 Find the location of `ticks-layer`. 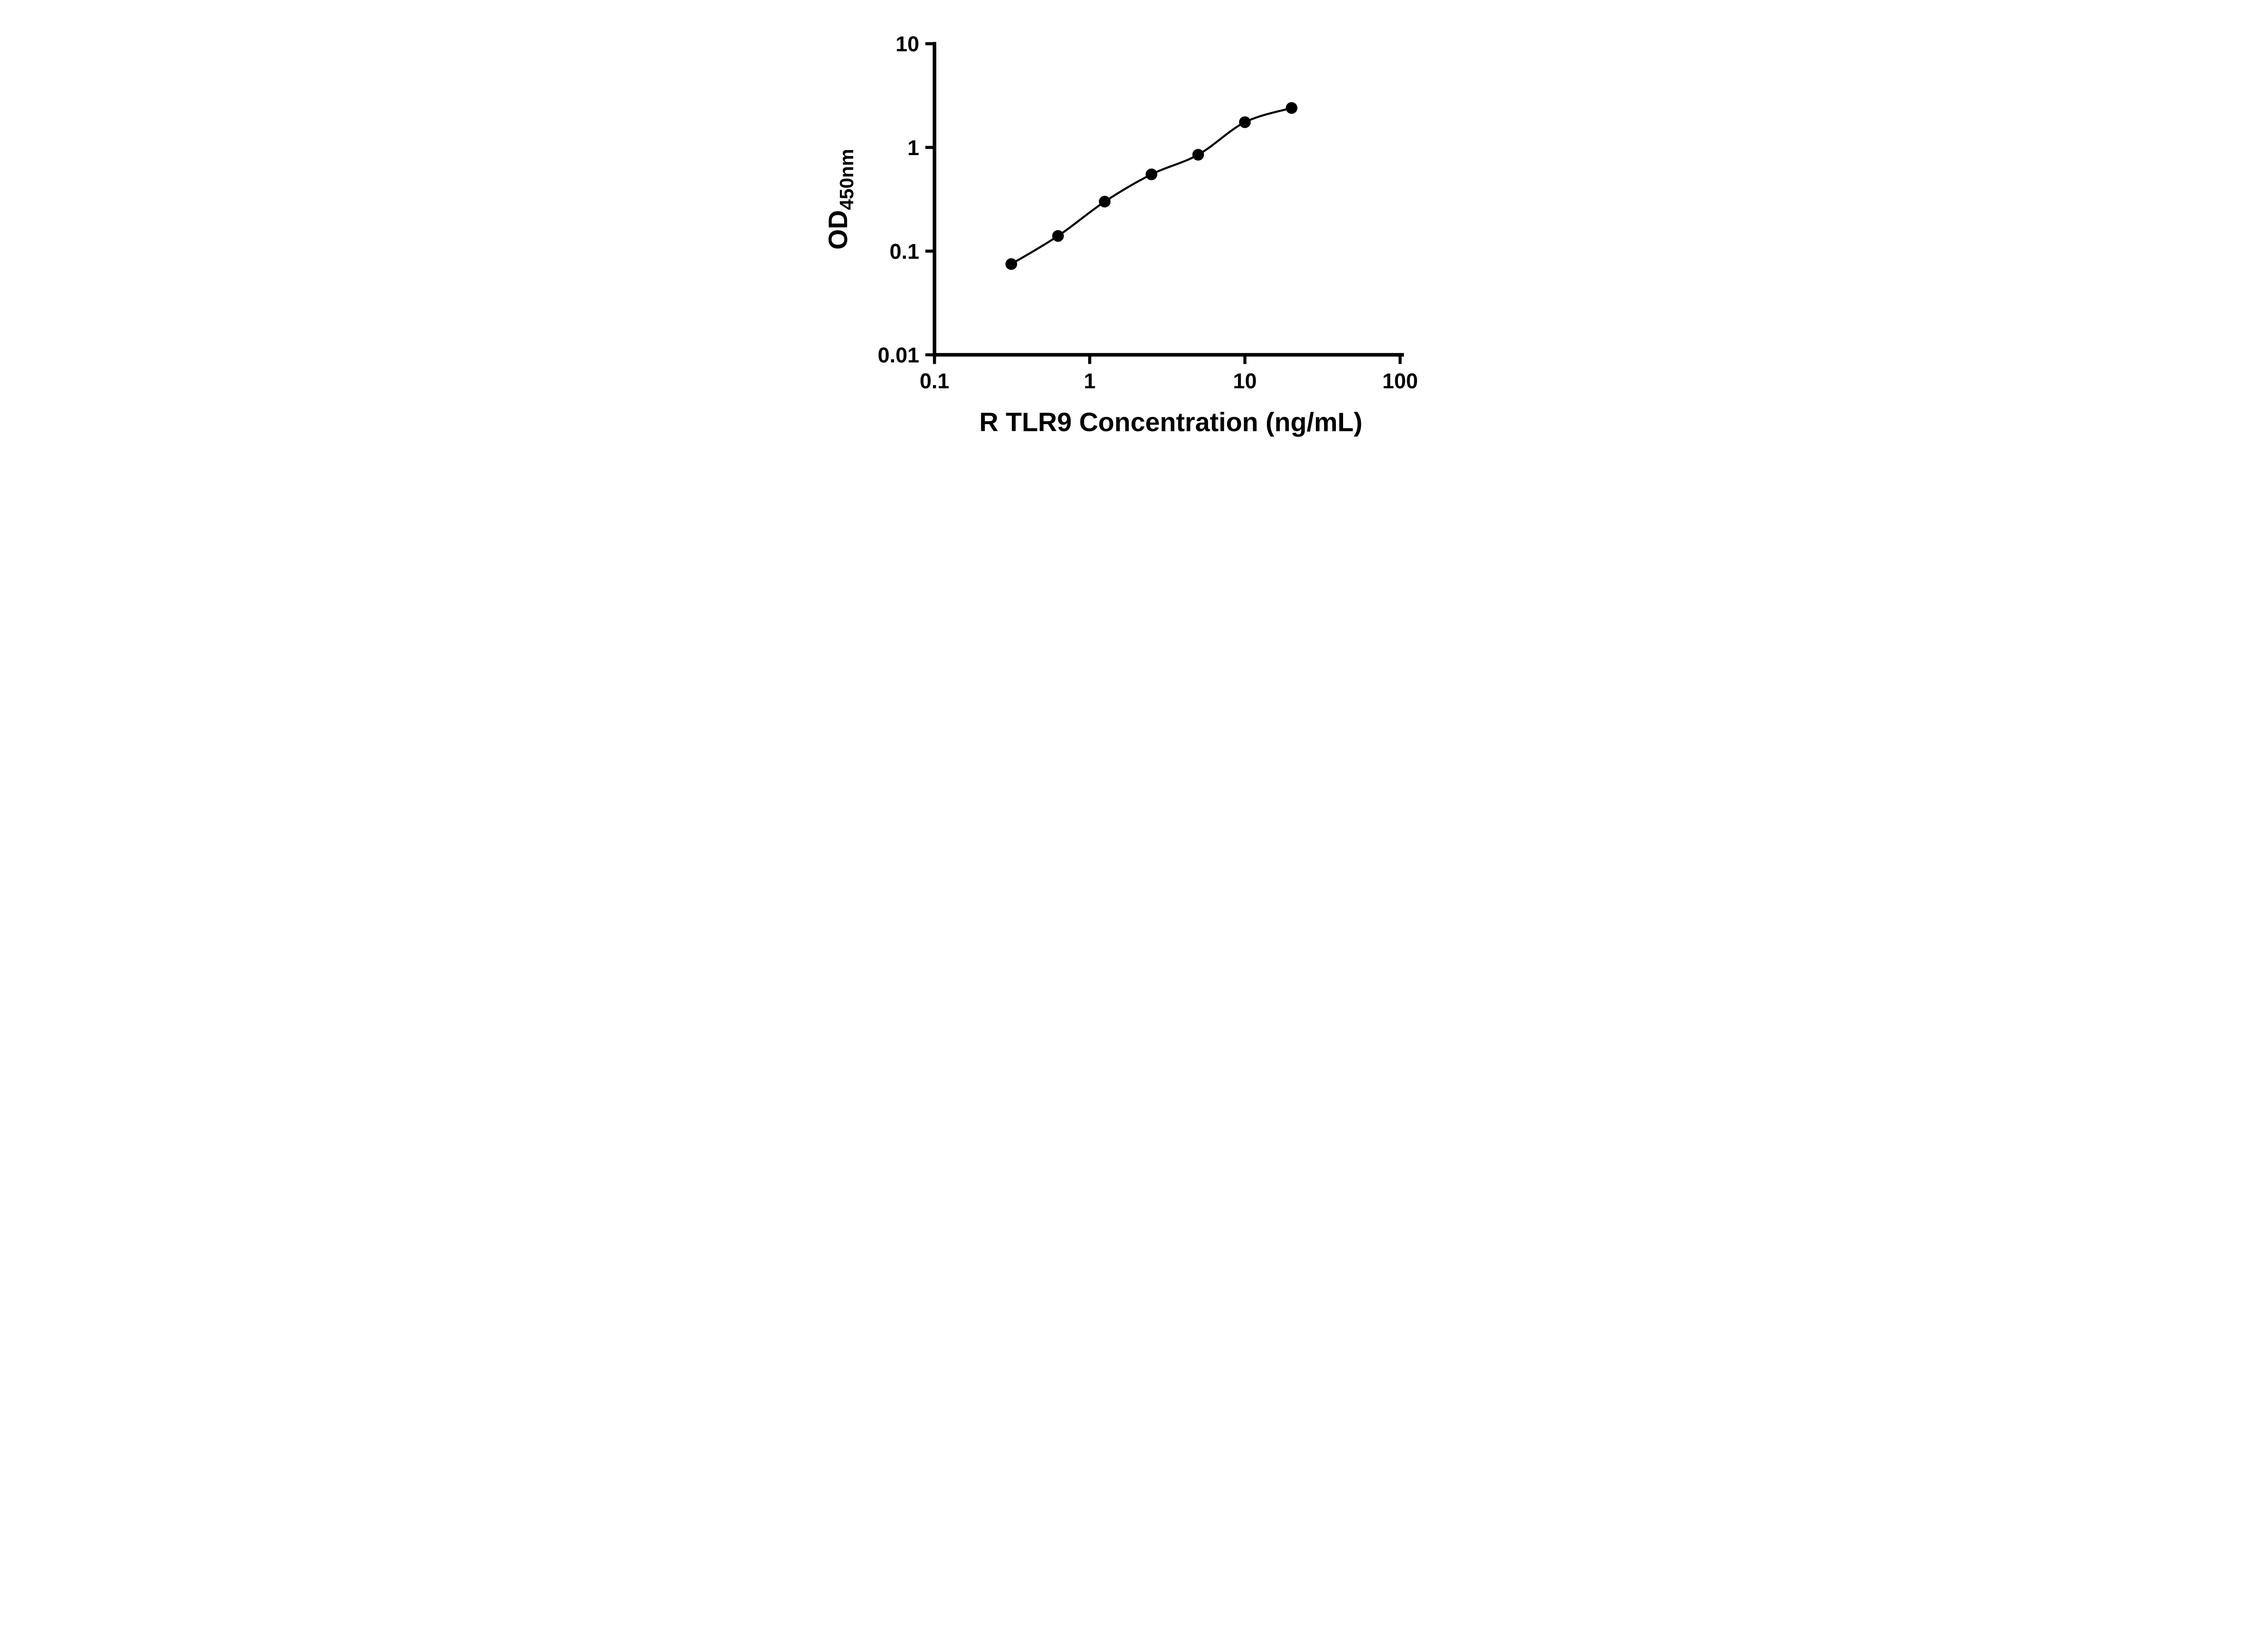

ticks-layer is located at coordinates (1163, 203).